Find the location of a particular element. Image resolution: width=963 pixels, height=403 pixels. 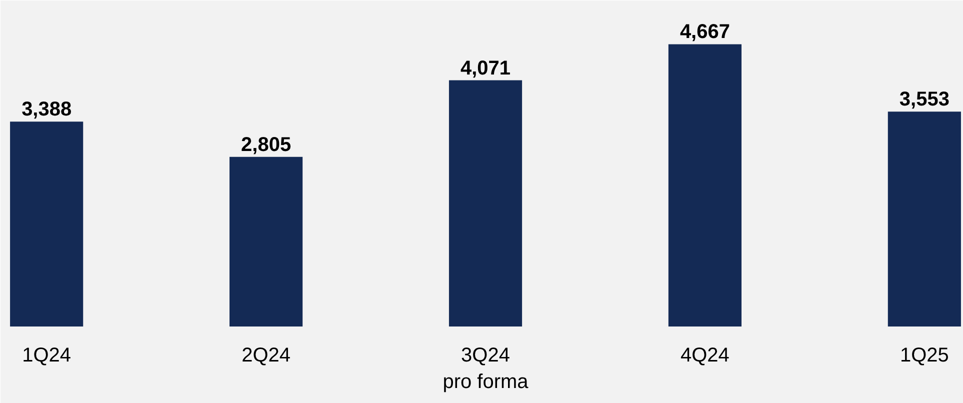

data-label: 3,553 is located at coordinates (924, 99).